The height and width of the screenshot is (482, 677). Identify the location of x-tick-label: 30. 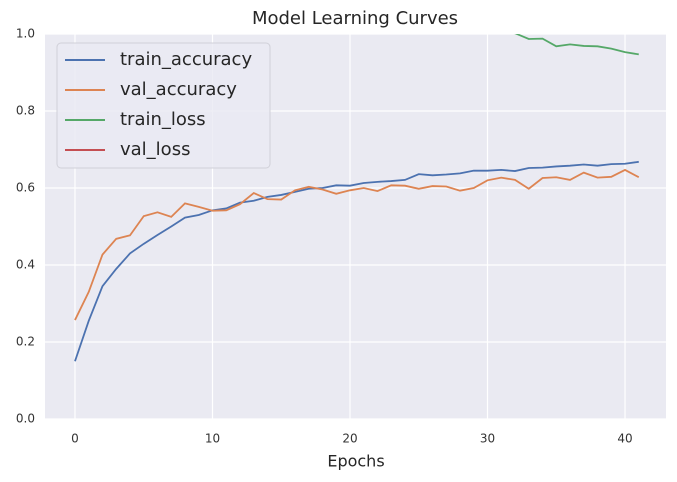
(487, 439).